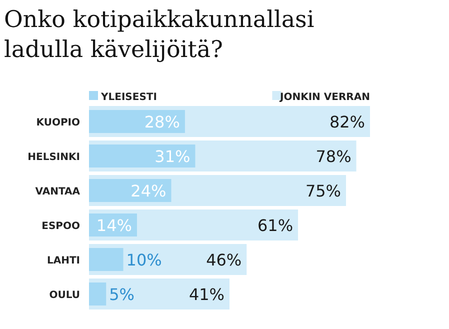 The height and width of the screenshot is (329, 449). I want to click on legend-label: JONKIN VERRAN, so click(324, 97).